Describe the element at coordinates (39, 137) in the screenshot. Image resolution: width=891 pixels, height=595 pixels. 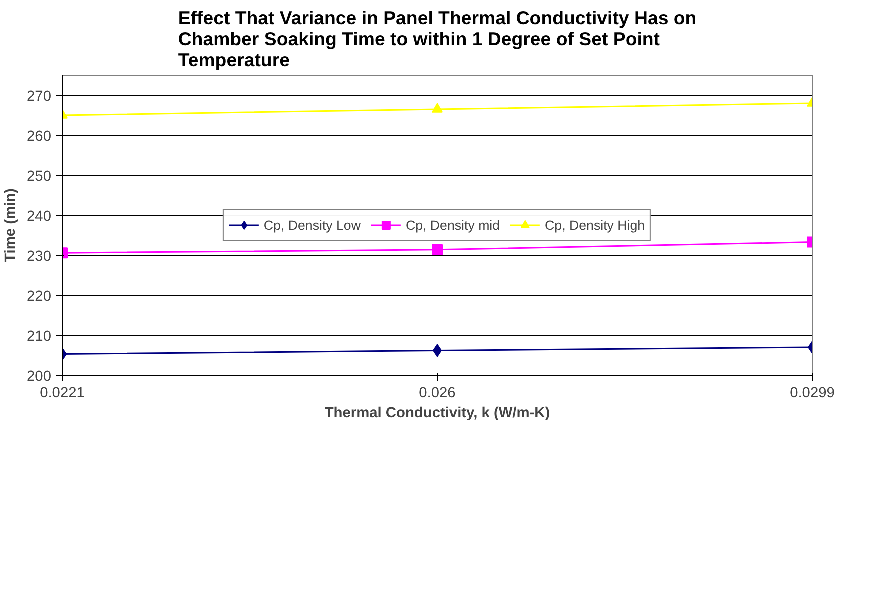
I see `y-tick-label: 260` at that location.